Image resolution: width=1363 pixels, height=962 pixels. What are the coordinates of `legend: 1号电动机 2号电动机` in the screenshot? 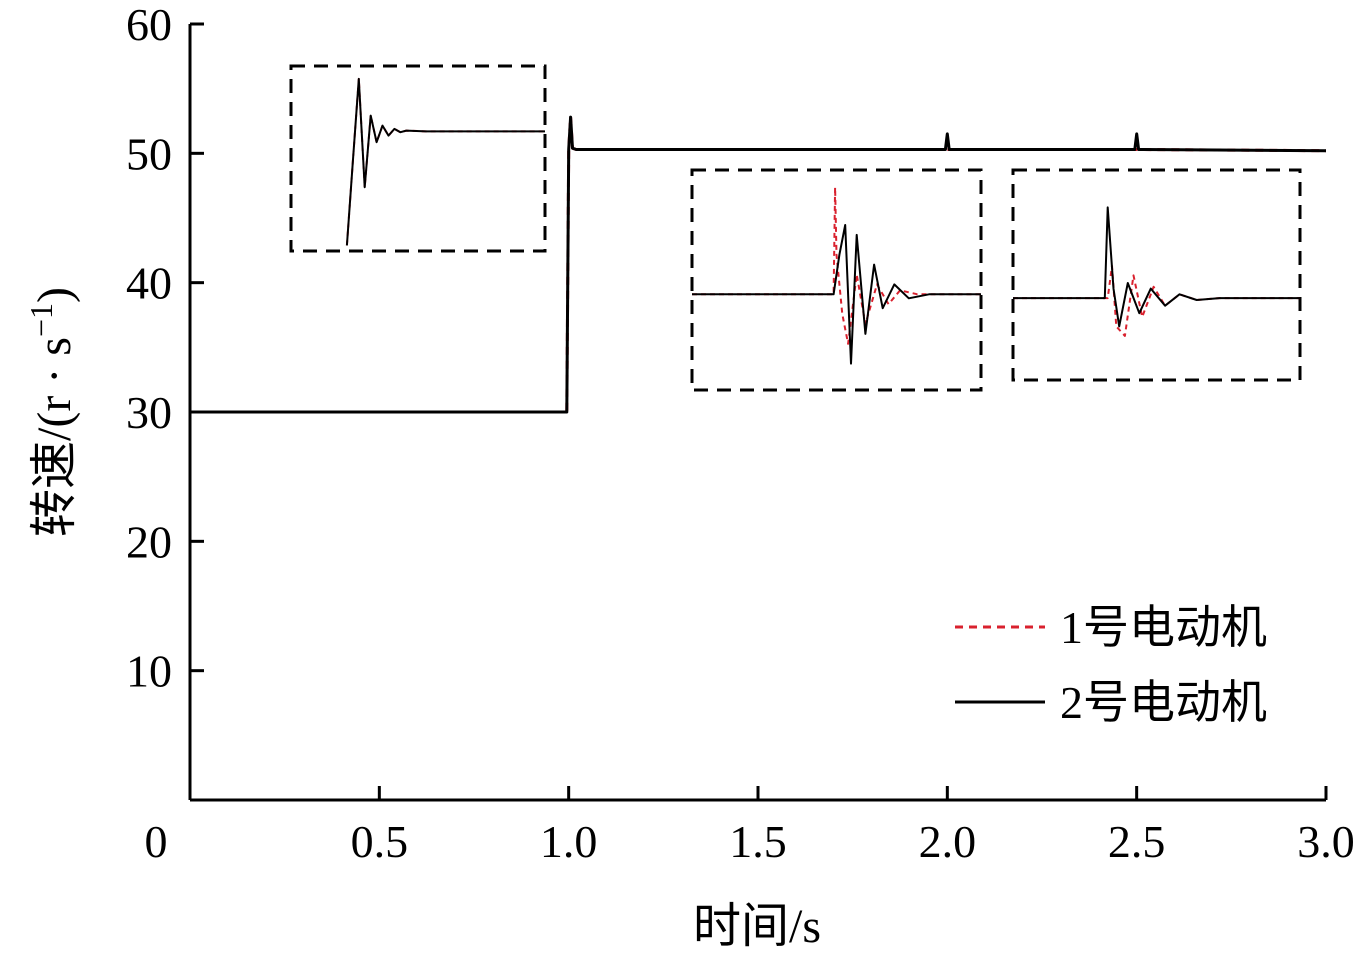 It's located at (1111, 665).